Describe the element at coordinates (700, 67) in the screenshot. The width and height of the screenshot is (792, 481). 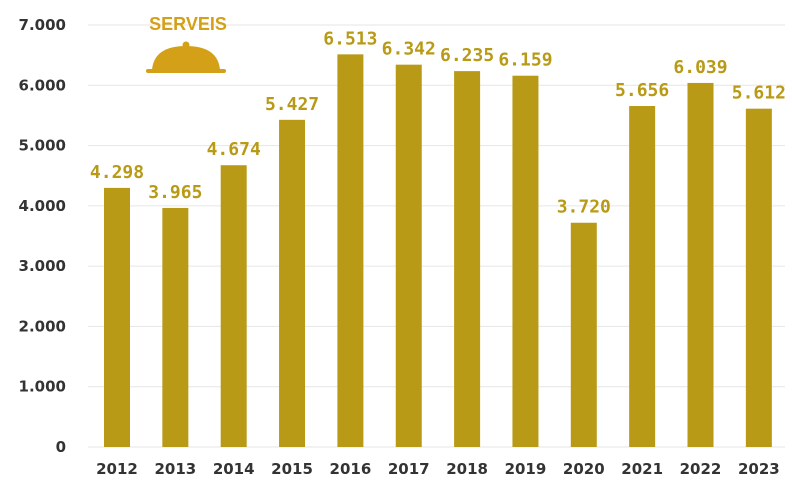
I see `data-label: 6.039` at that location.